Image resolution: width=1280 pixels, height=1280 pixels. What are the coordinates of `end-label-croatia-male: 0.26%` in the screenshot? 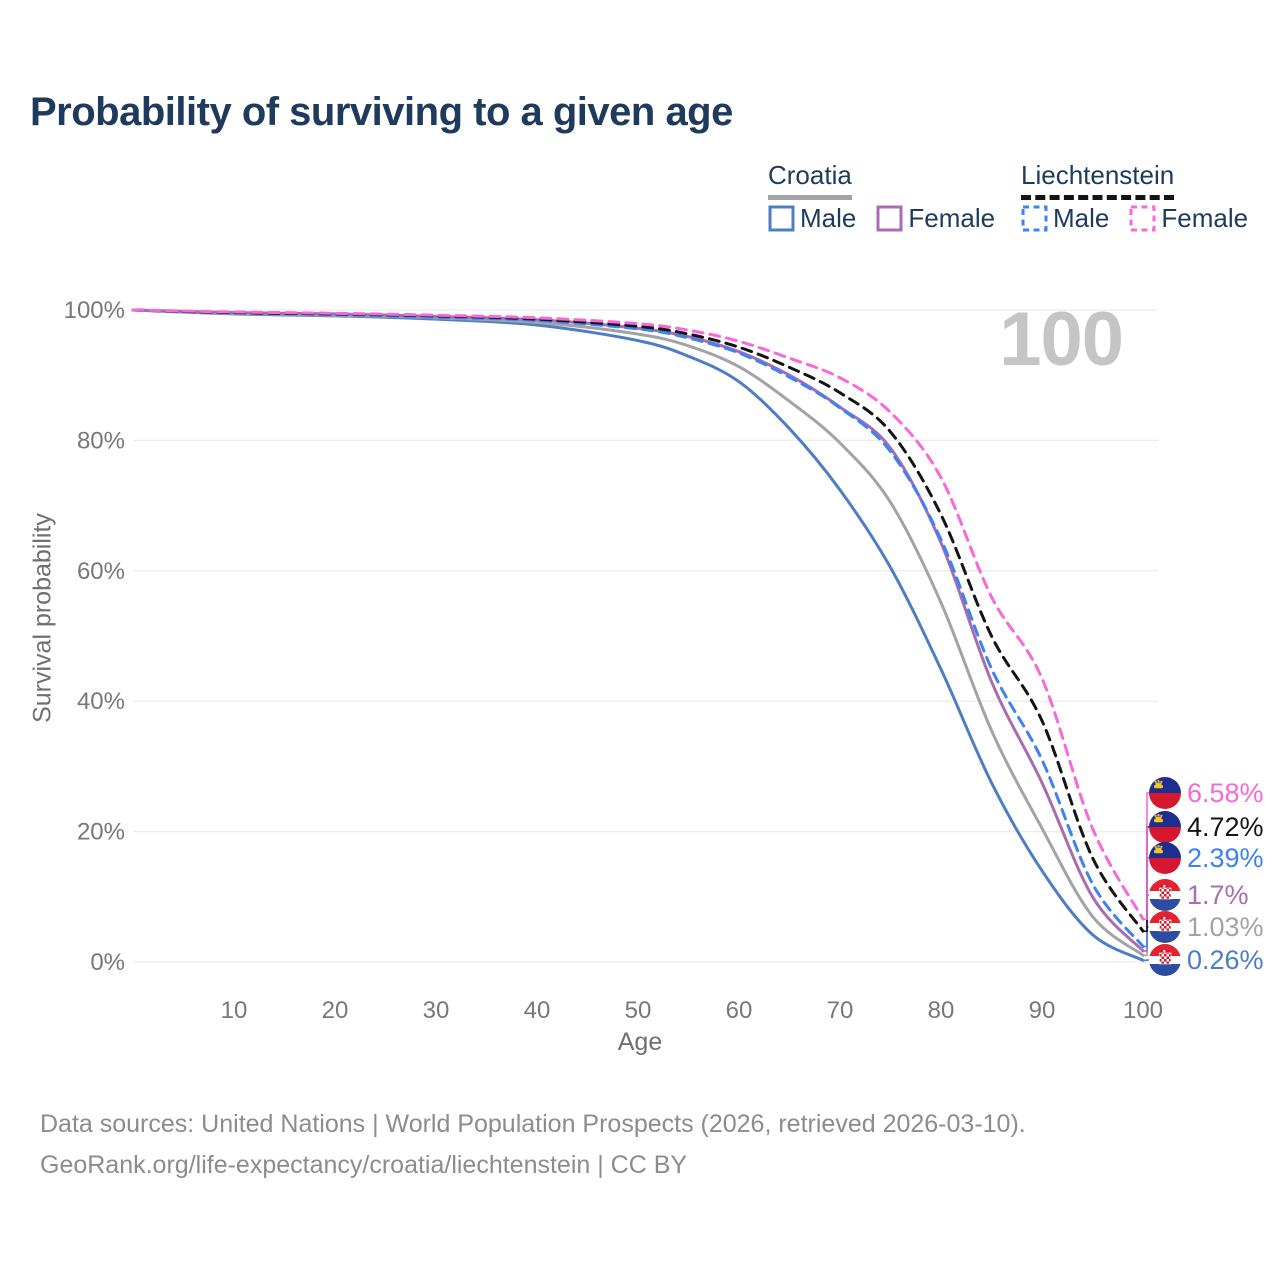 It's located at (1206, 960).